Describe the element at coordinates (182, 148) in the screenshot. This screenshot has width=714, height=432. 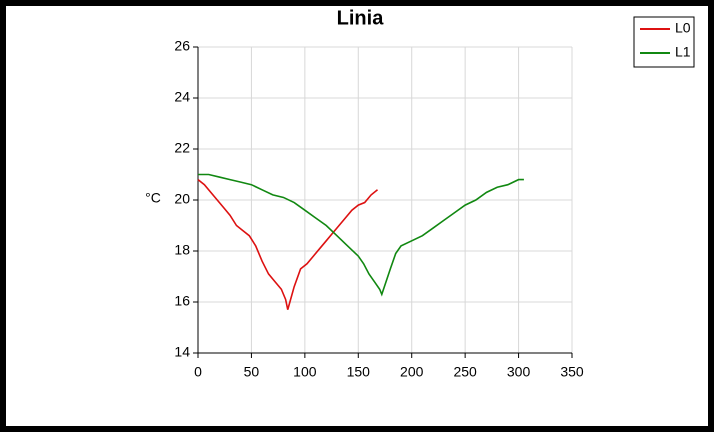
I see `y-tick-label: 22` at that location.